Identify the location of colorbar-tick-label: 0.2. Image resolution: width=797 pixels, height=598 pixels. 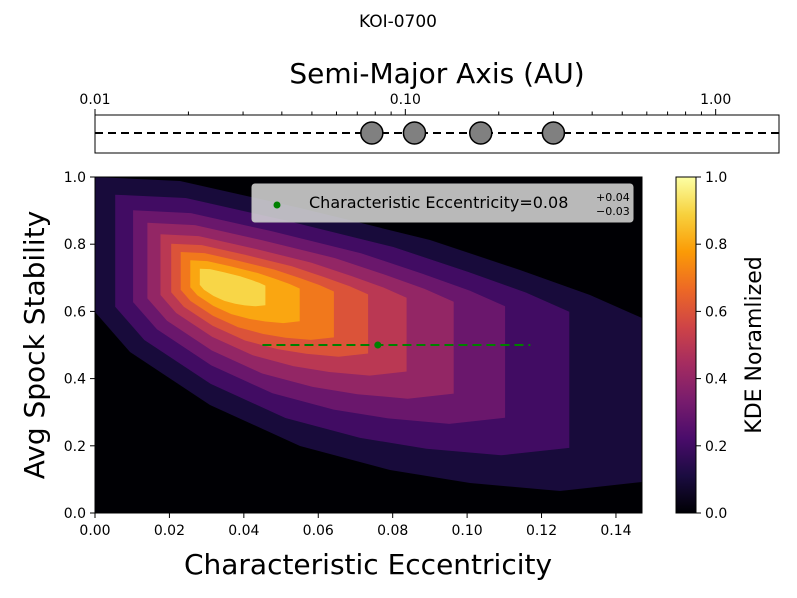
(716, 447).